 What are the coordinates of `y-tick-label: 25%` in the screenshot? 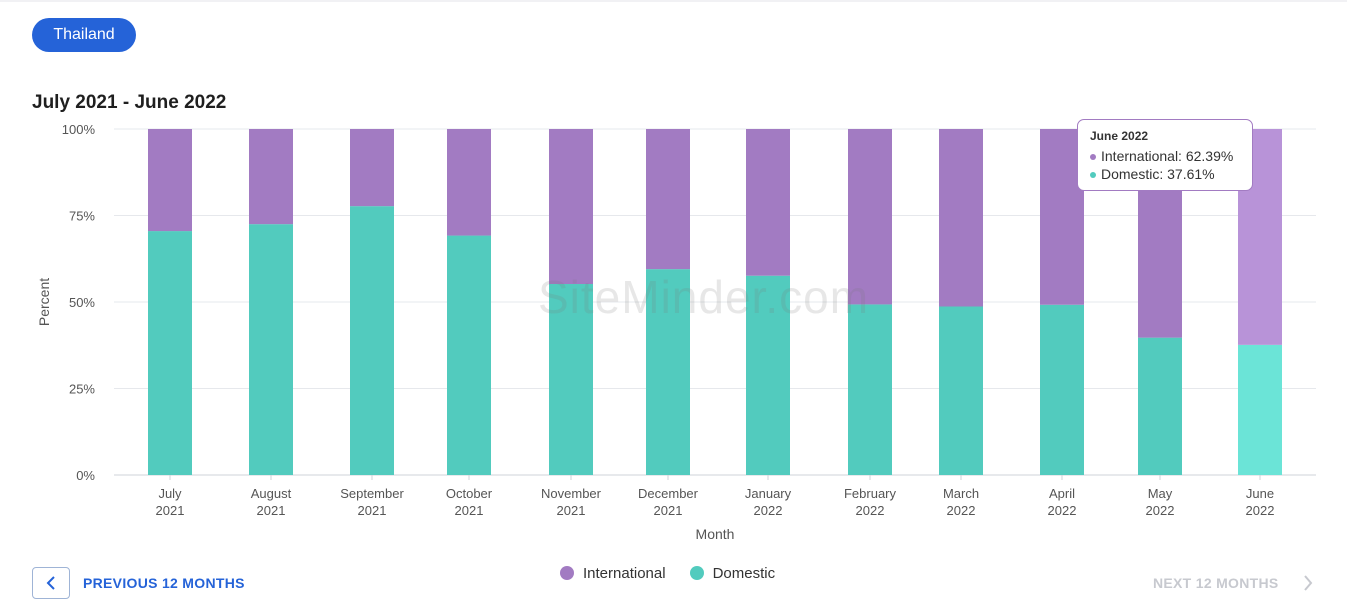 It's located at (82, 389).